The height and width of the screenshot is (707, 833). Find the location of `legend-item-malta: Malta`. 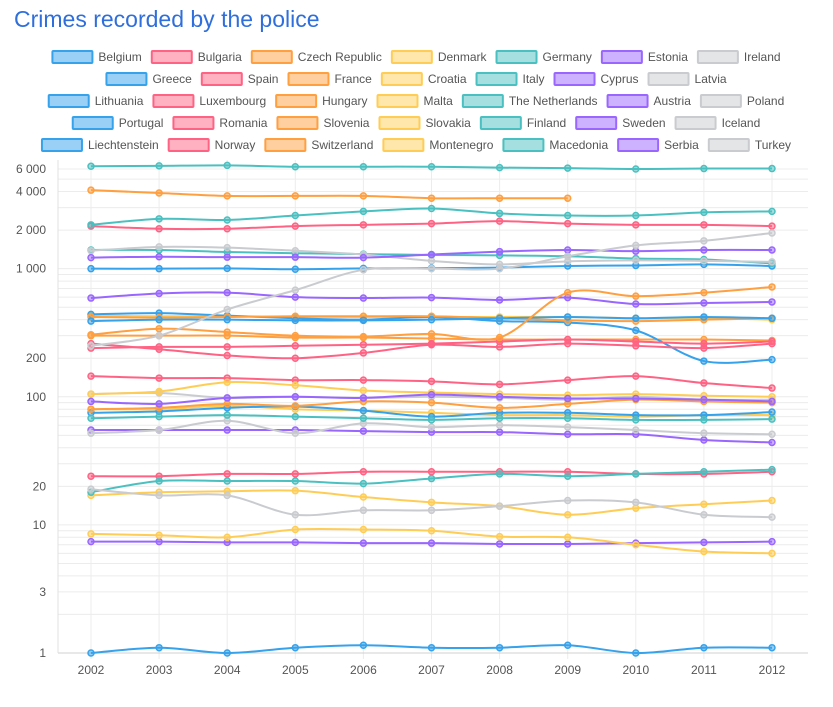

legend-item-malta: Malta is located at coordinates (415, 101).